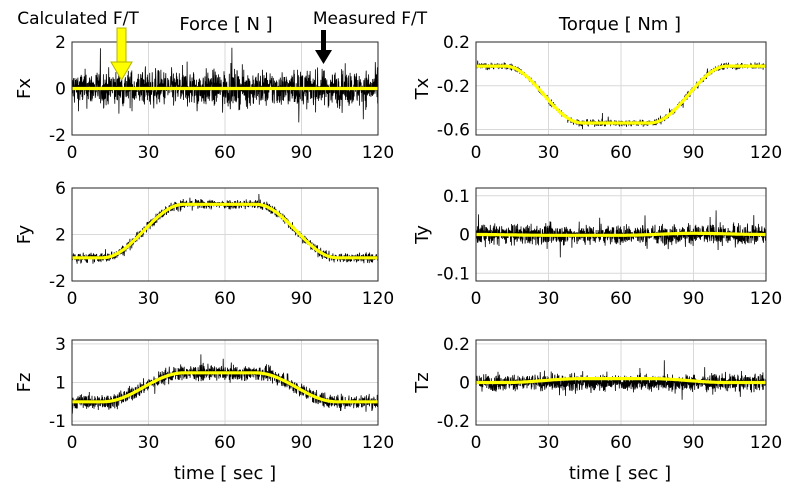 The height and width of the screenshot is (499, 800). I want to click on panel-tx: 0 30 60 90 120 0.2 -0.2 -0.6 Tx, so click(597, 98).